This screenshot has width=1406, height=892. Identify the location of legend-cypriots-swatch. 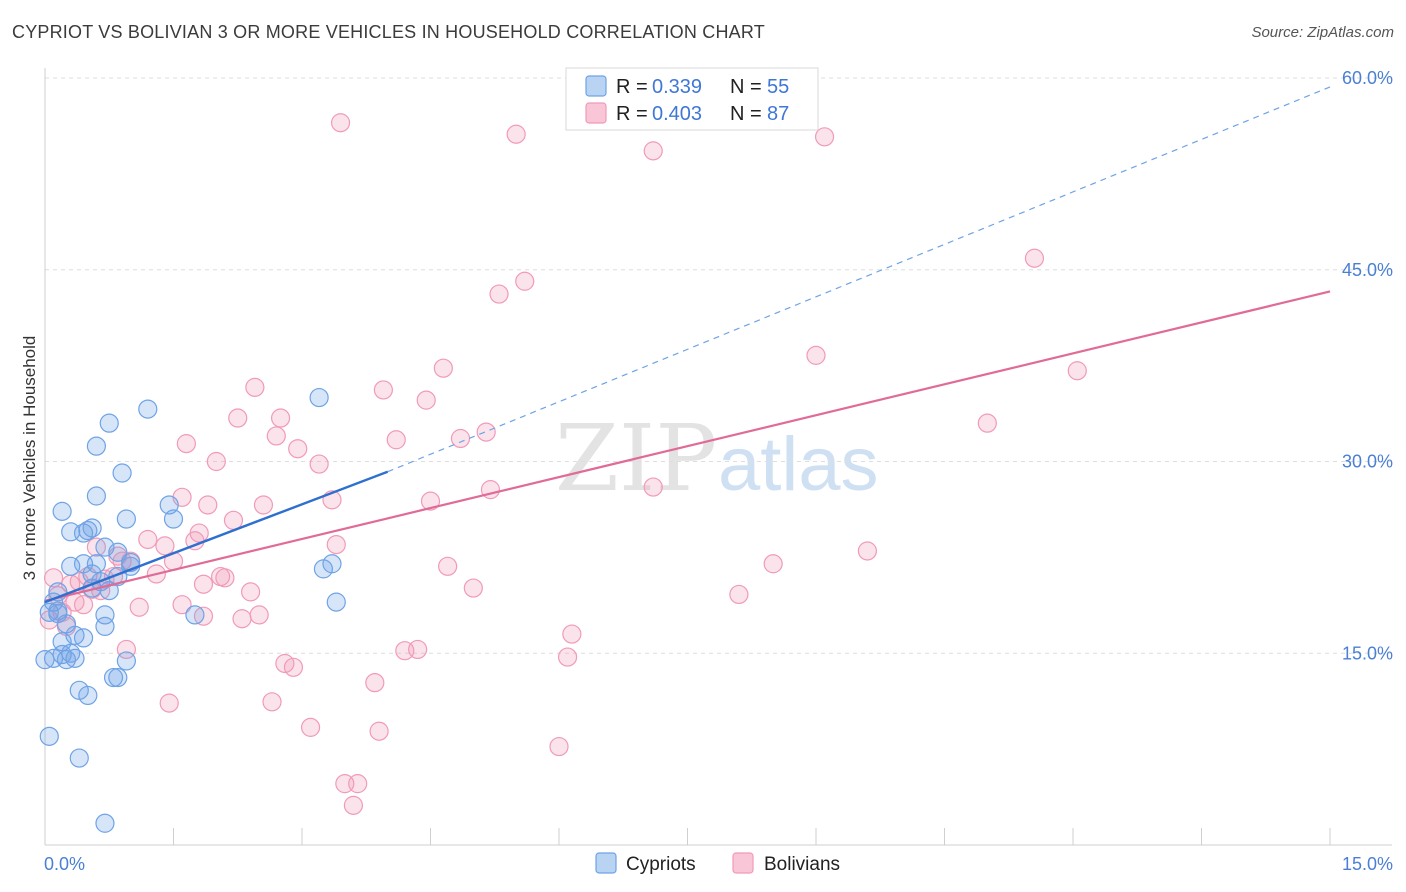
(606, 863).